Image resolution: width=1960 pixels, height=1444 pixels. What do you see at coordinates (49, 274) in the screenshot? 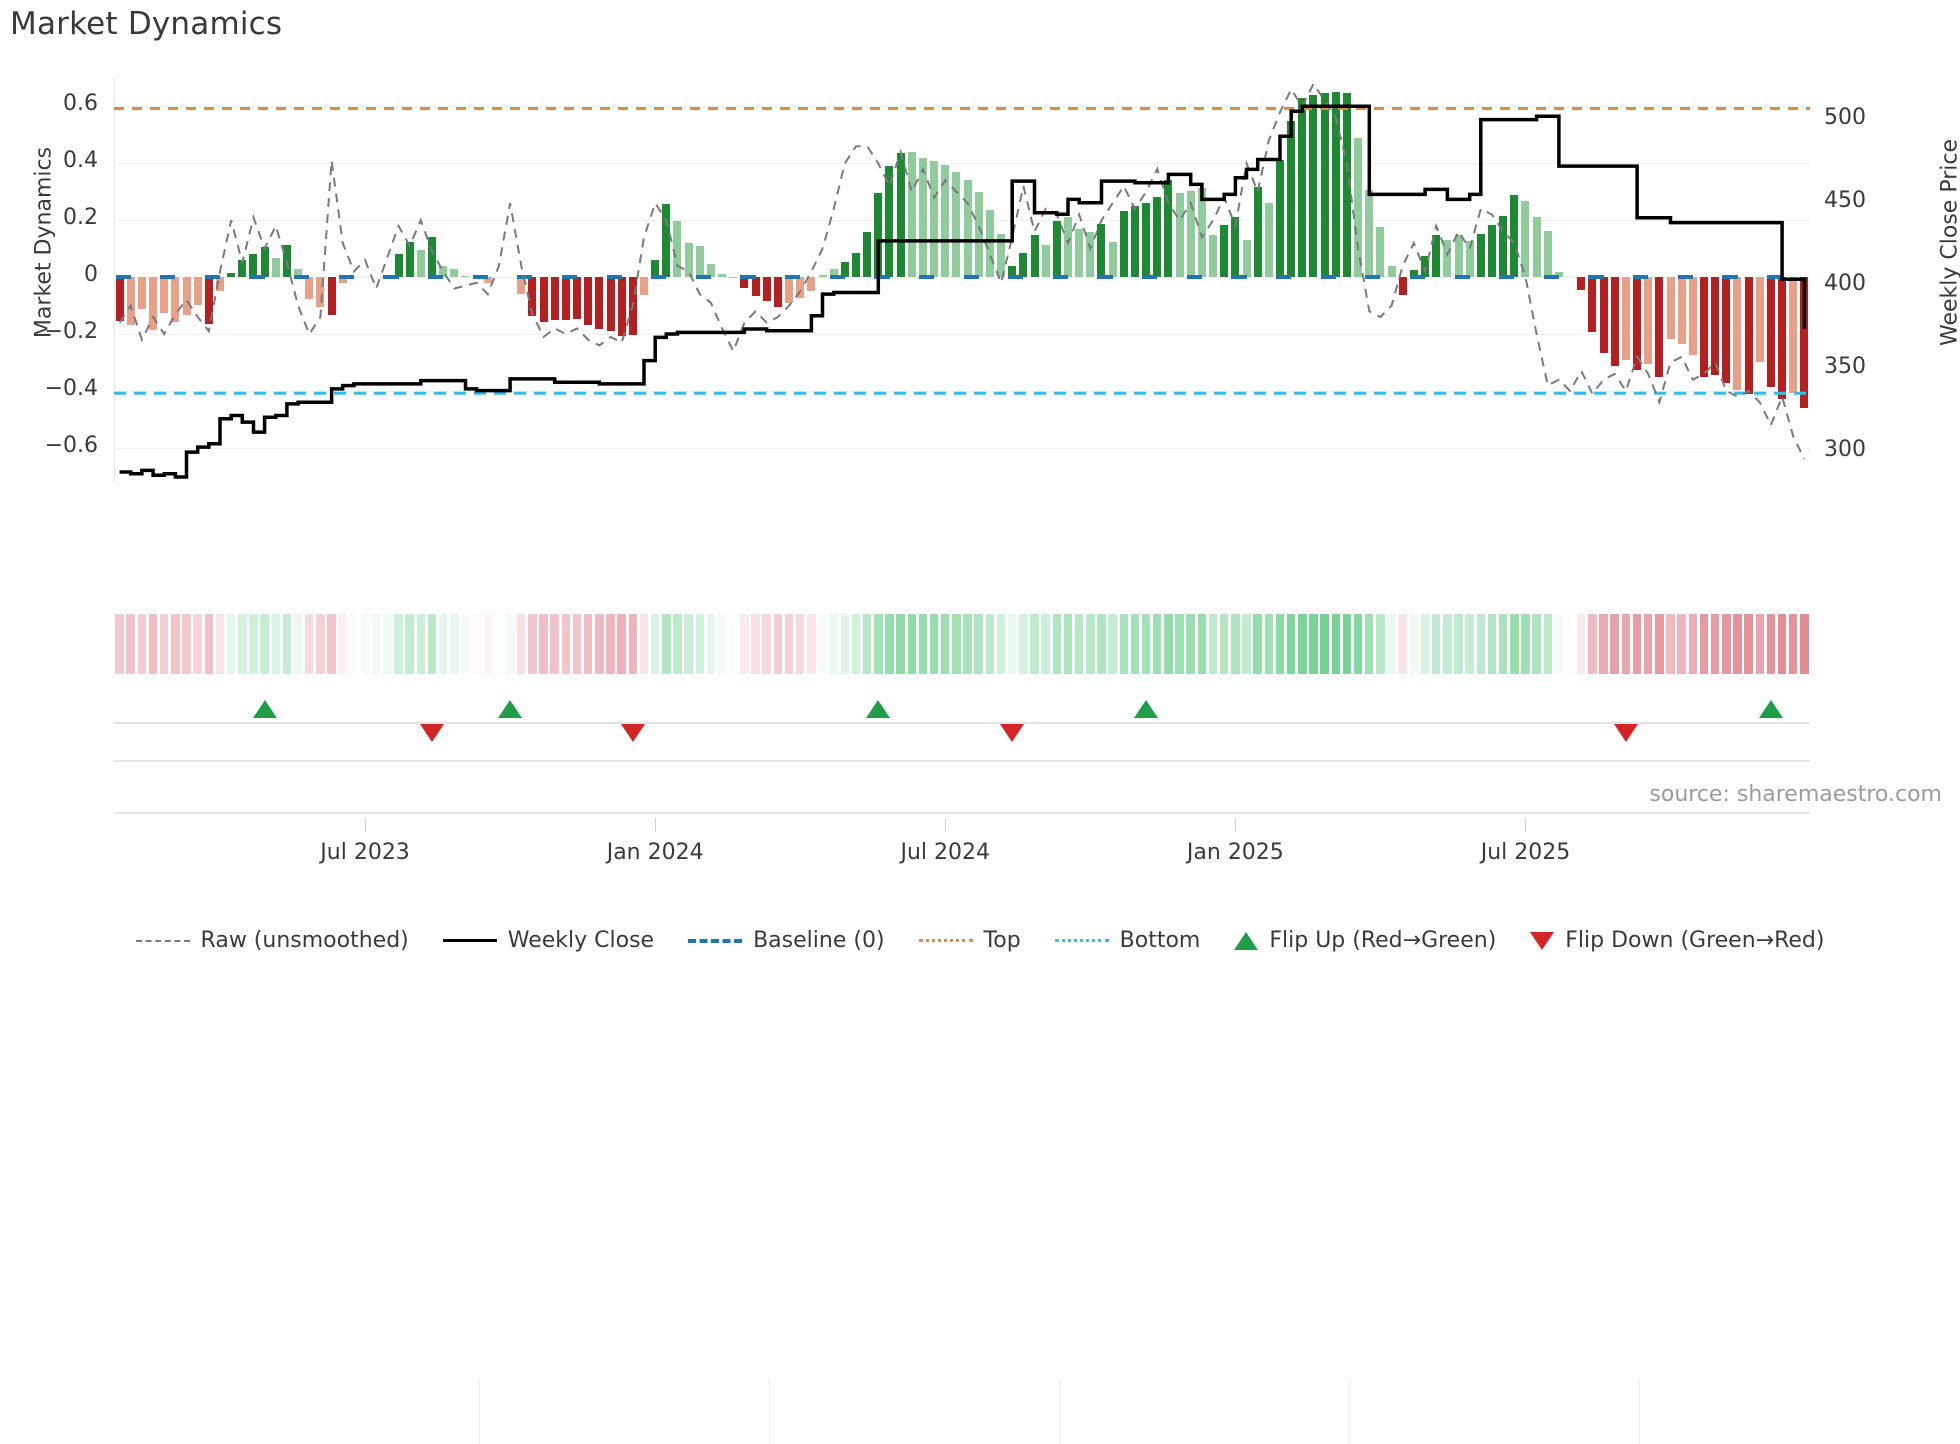
I see `y-tick-left: 0` at bounding box center [49, 274].